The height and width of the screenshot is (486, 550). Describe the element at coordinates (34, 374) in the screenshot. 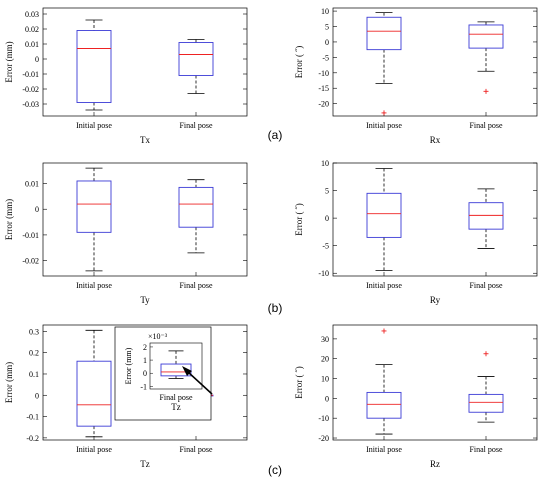

I see `y-tick-label: 0.1` at that location.